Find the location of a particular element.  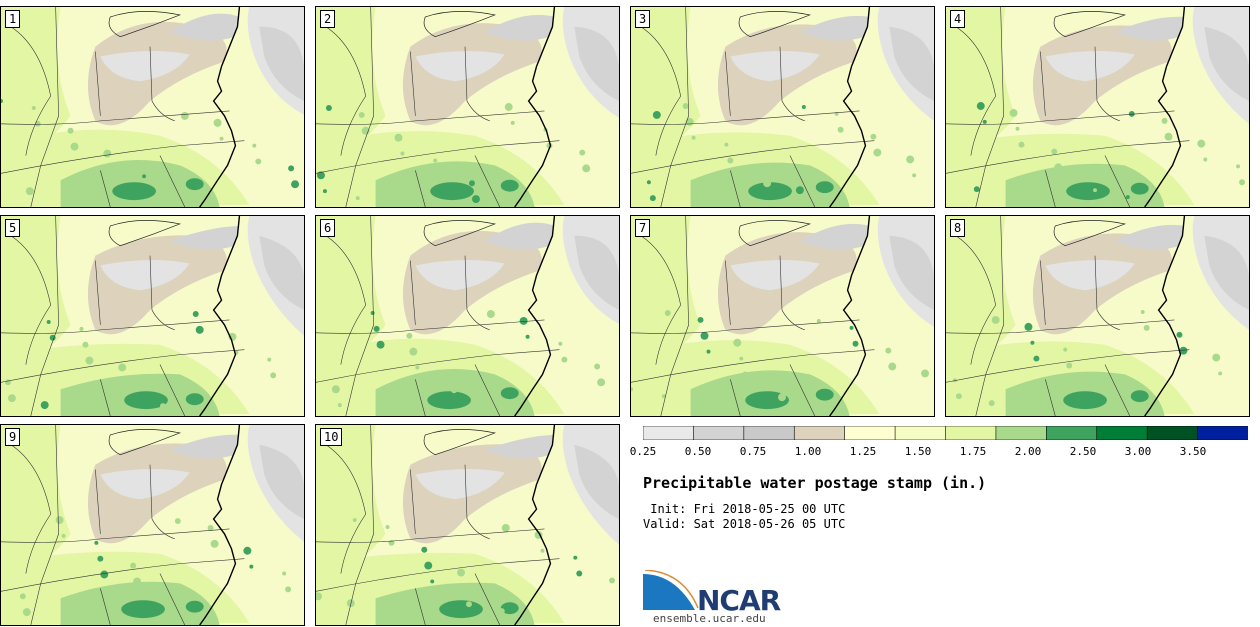

stamp-panel-8: 8 is located at coordinates (1097, 316).